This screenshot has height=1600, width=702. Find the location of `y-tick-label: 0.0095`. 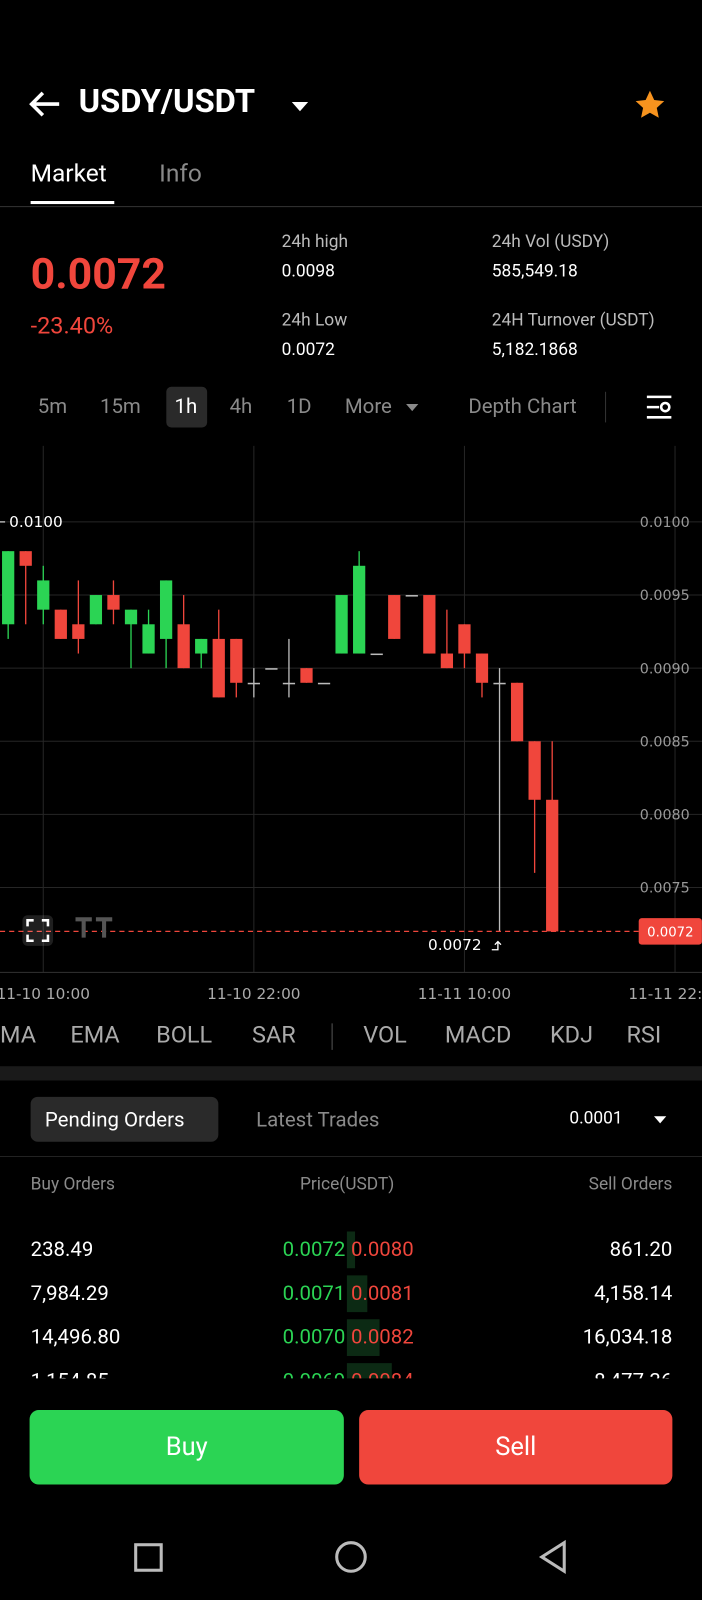

y-tick-label: 0.0095 is located at coordinates (665, 596).